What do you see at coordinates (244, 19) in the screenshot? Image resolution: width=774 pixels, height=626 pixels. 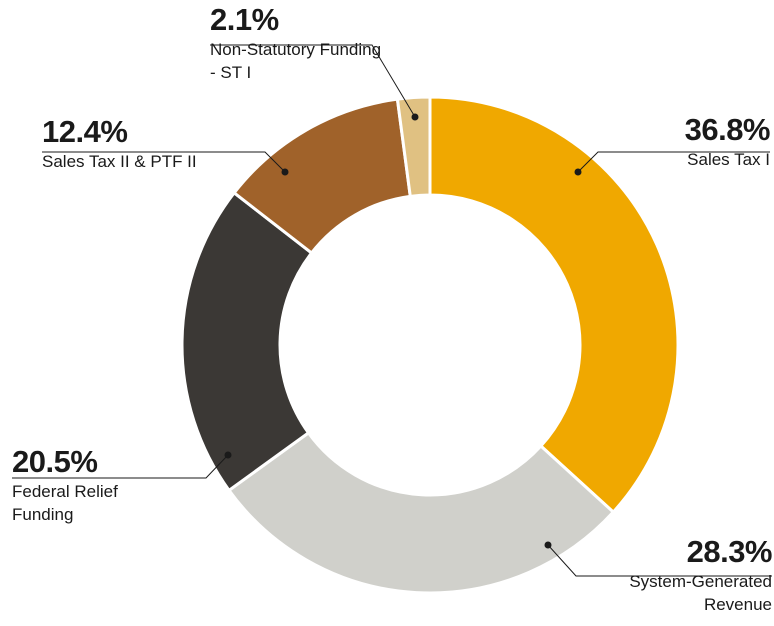 I see `percent-label: 2.1%` at bounding box center [244, 19].